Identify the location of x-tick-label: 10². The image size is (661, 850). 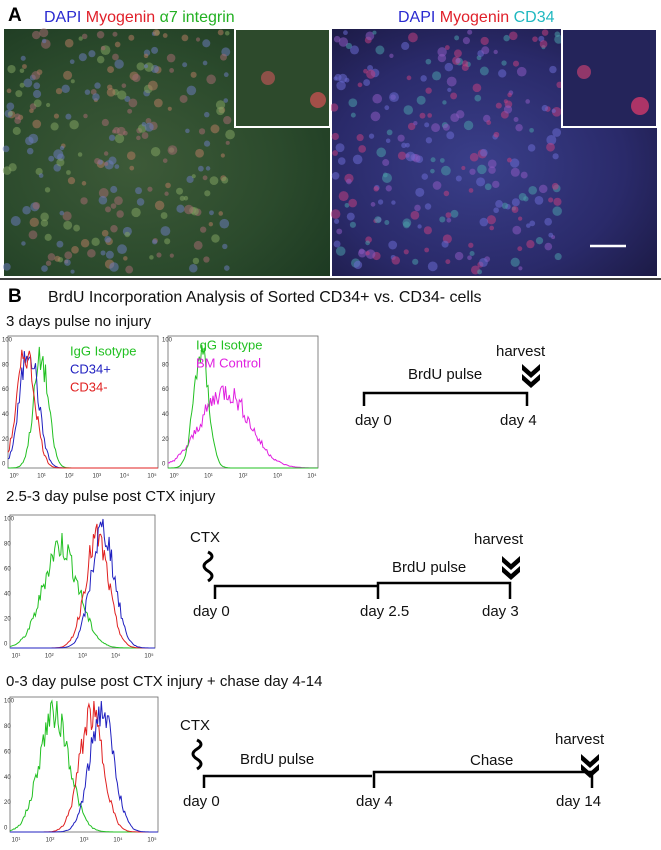
(69, 477).